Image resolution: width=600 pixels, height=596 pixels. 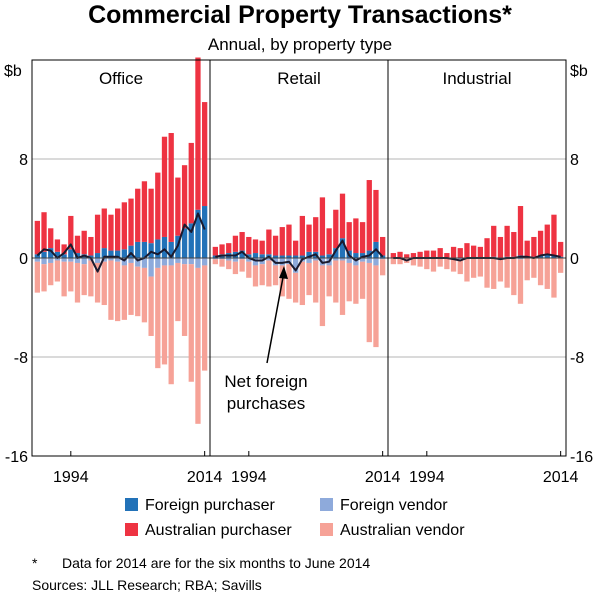 What do you see at coordinates (300, 15) in the screenshot?
I see `chart-title: Commercial Property Transactions*` at bounding box center [300, 15].